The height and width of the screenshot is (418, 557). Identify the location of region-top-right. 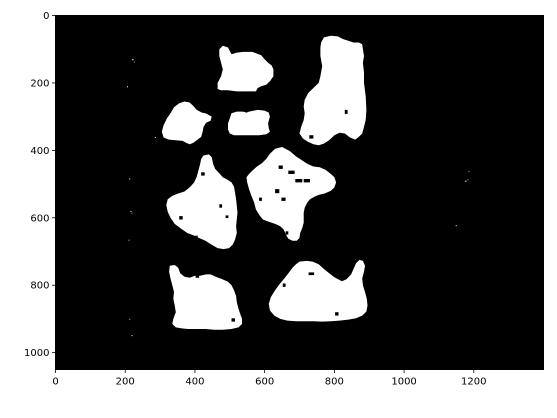
(333, 90).